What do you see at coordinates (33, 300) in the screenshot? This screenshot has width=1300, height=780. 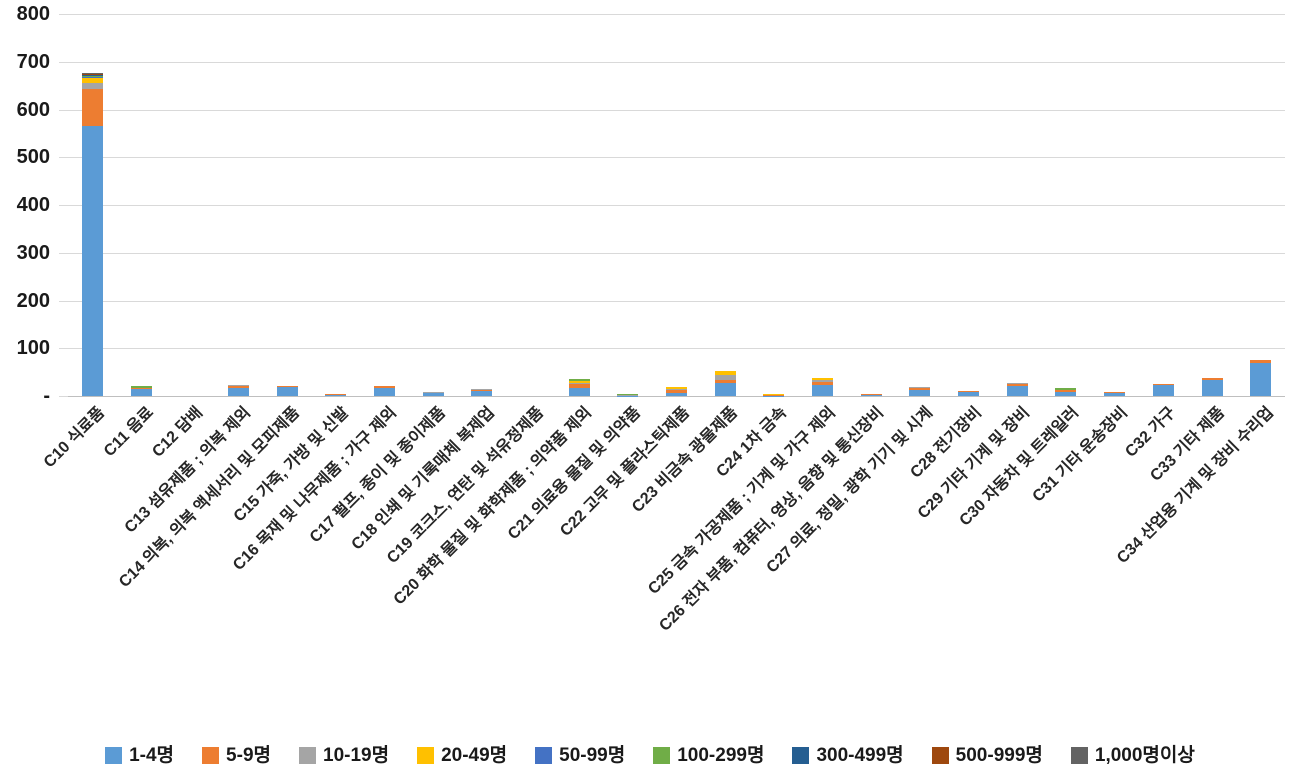 I see `y-tick-label: 200` at bounding box center [33, 300].